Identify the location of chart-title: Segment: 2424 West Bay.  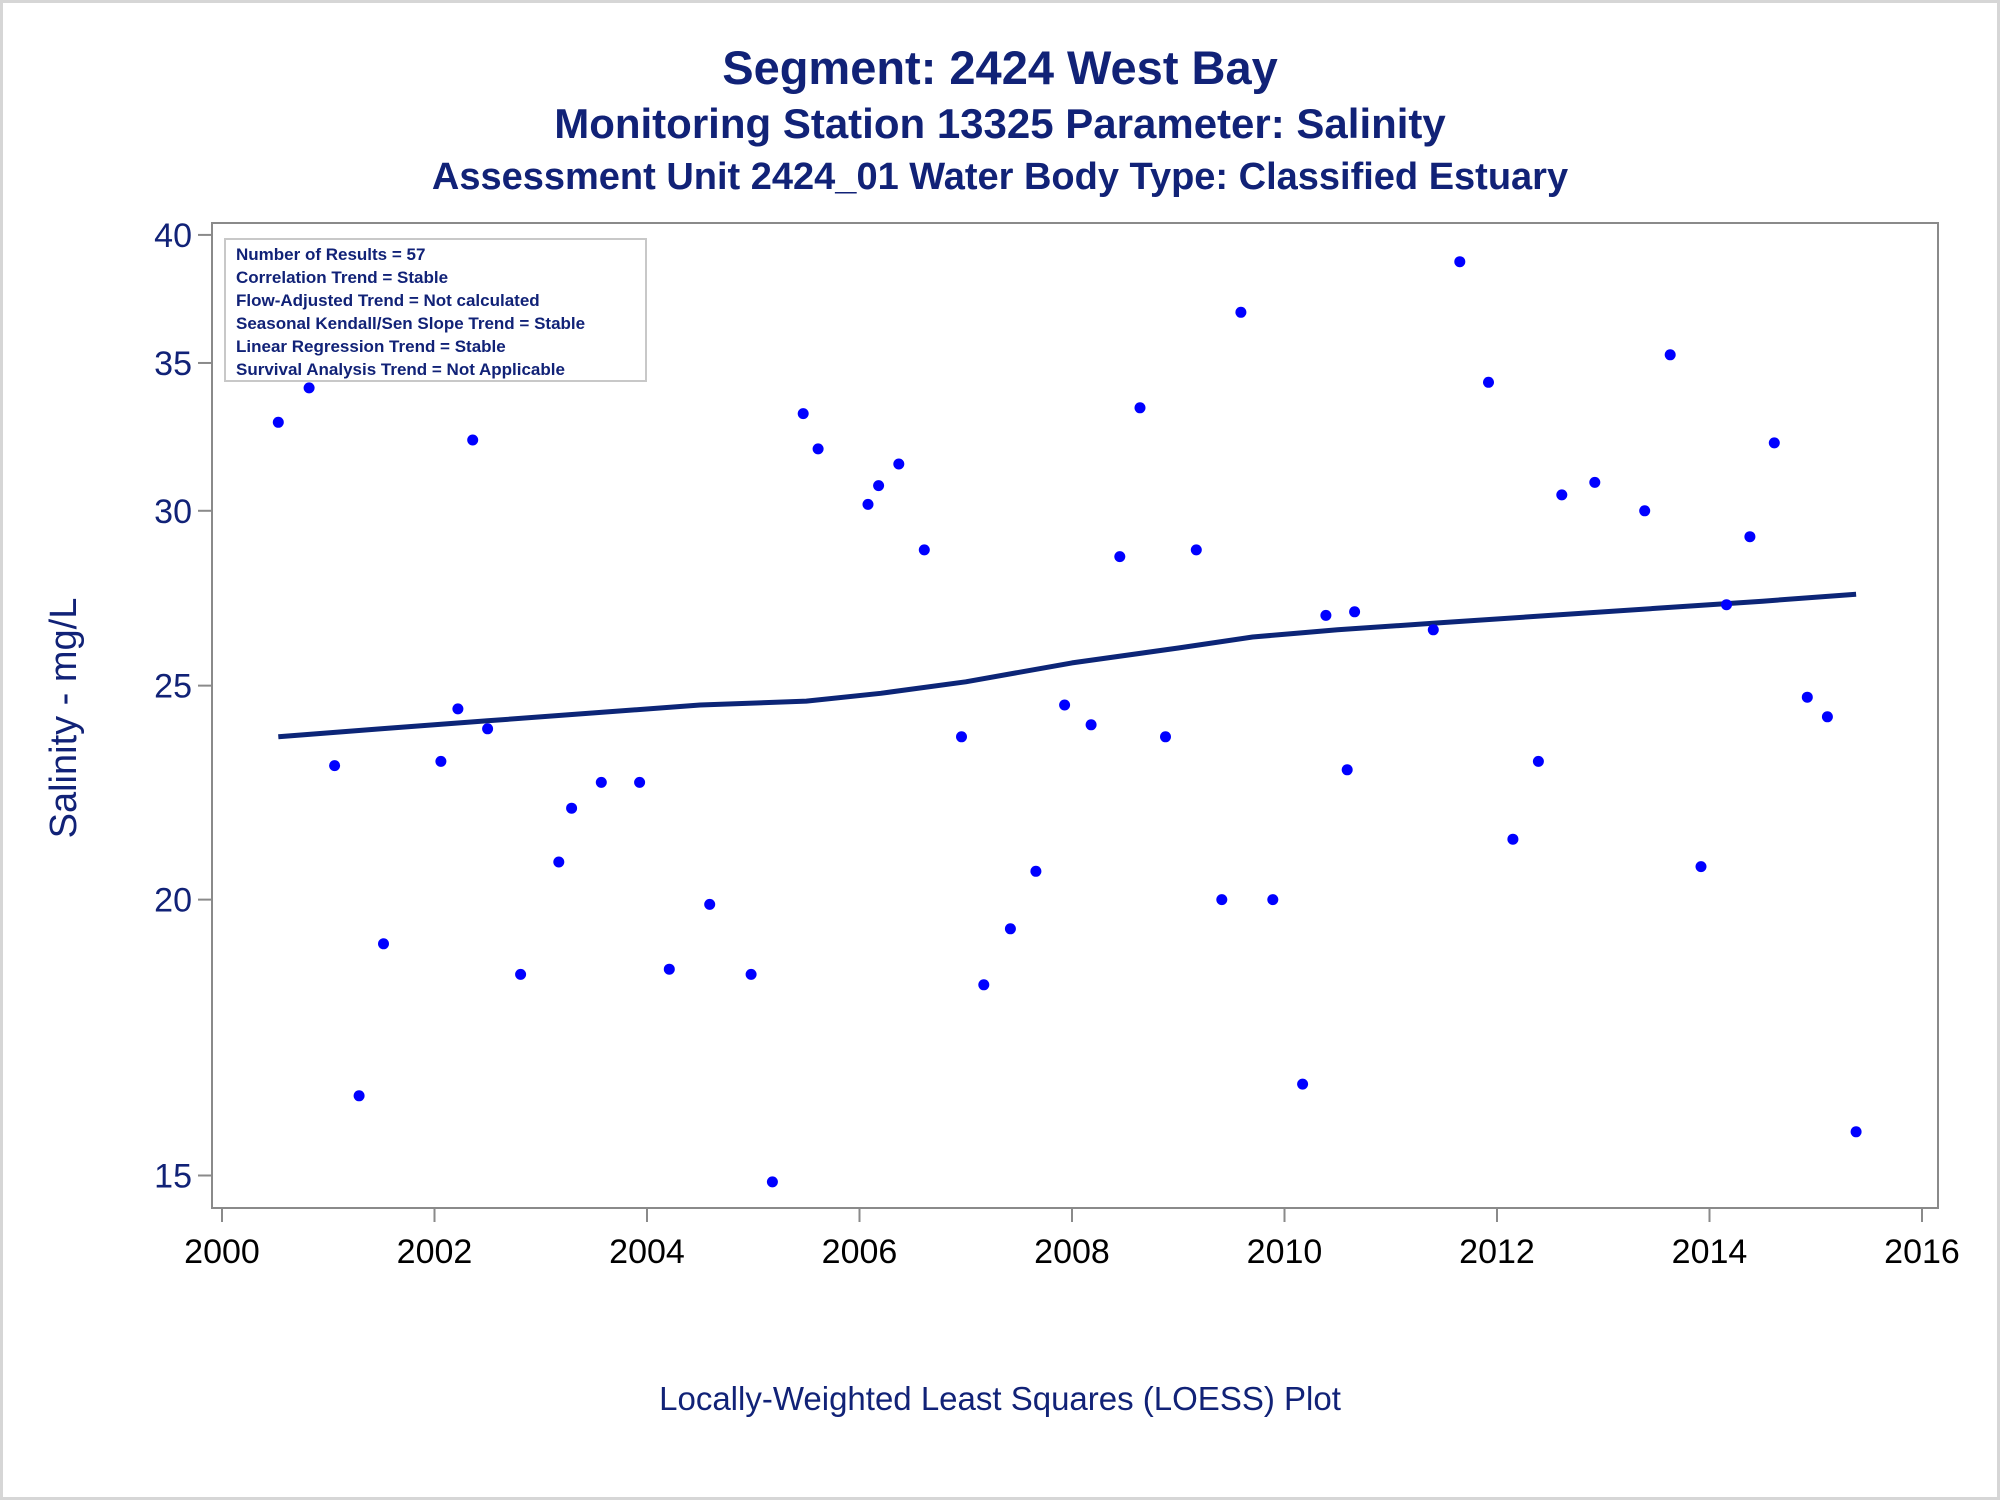
(1000, 67).